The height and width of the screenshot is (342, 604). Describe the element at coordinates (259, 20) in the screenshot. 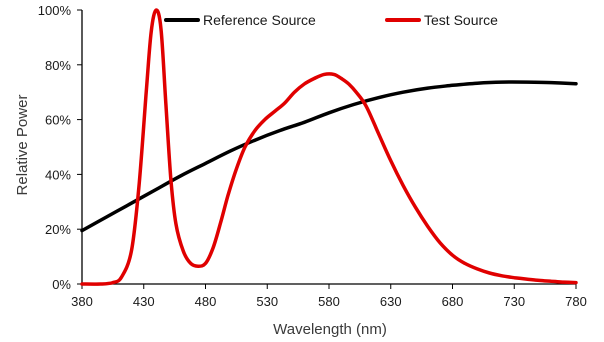

I see `legend-label-reference-source: Reference Source` at that location.